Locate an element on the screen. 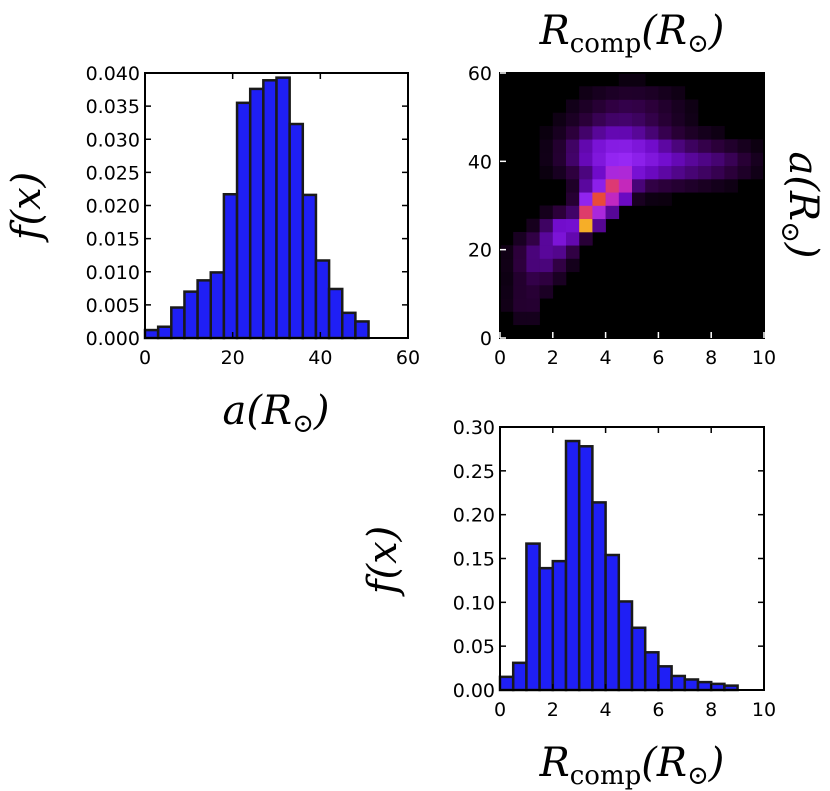 The height and width of the screenshot is (791, 830). heatmap-xtick-label: 0 is located at coordinates (500, 358).